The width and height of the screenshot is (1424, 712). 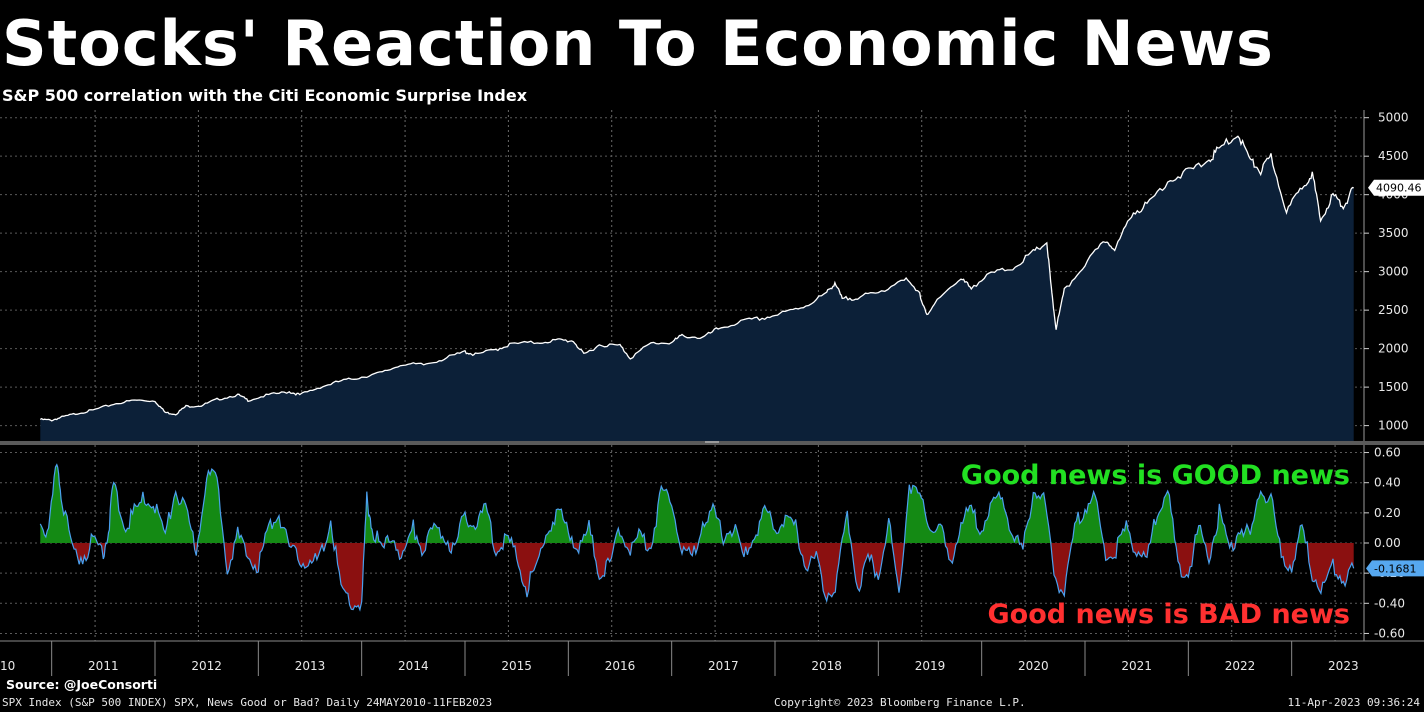 I want to click on x-tick-label: 2020, so click(x=1033, y=666).